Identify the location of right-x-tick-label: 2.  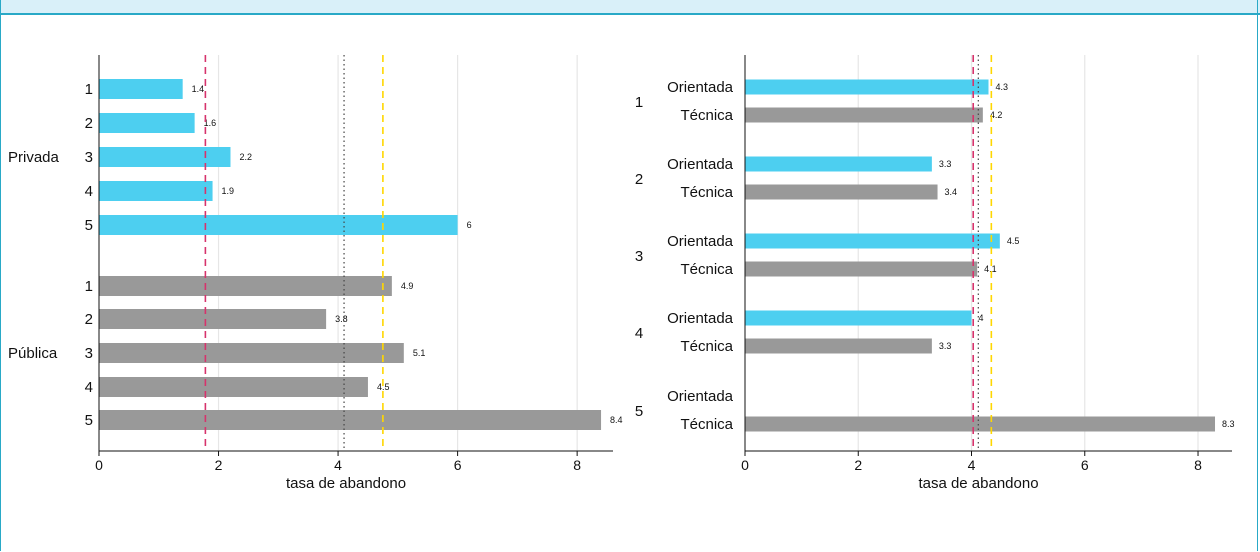
(858, 465).